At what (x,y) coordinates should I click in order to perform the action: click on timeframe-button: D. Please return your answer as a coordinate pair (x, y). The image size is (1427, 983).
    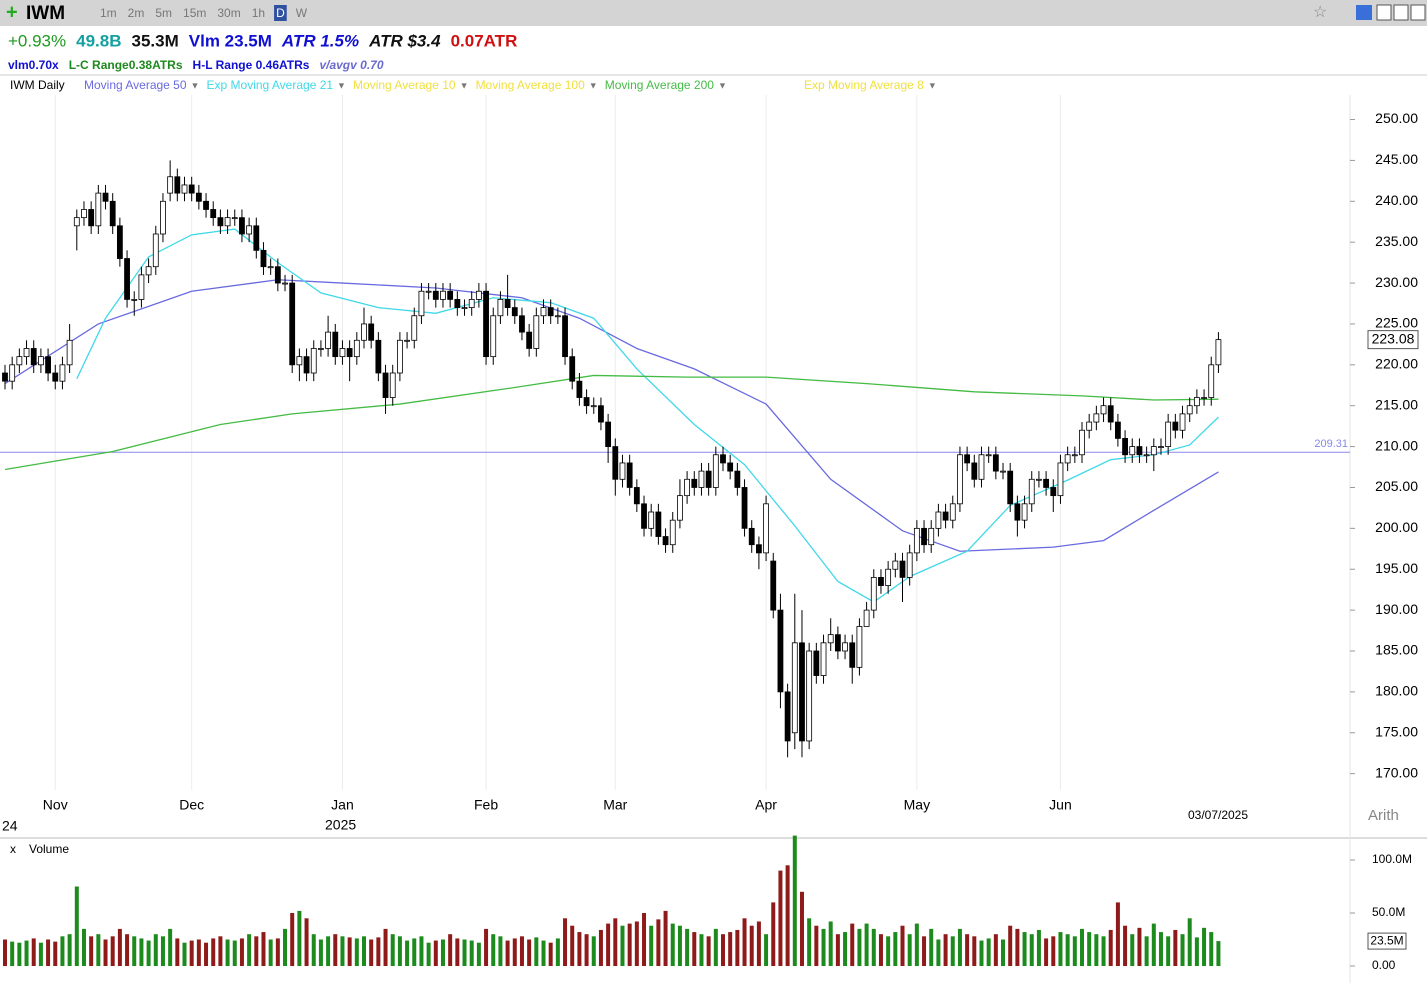
    Looking at the image, I should click on (280, 13).